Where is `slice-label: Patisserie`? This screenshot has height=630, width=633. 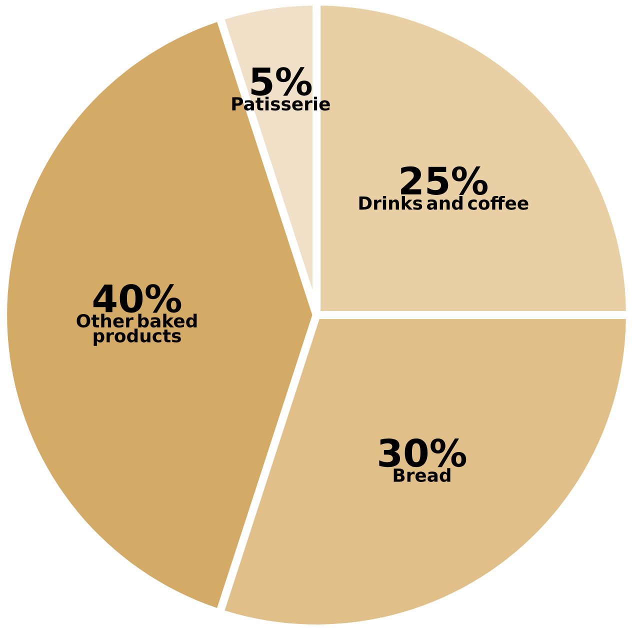
slice-label: Patisserie is located at coordinates (281, 103).